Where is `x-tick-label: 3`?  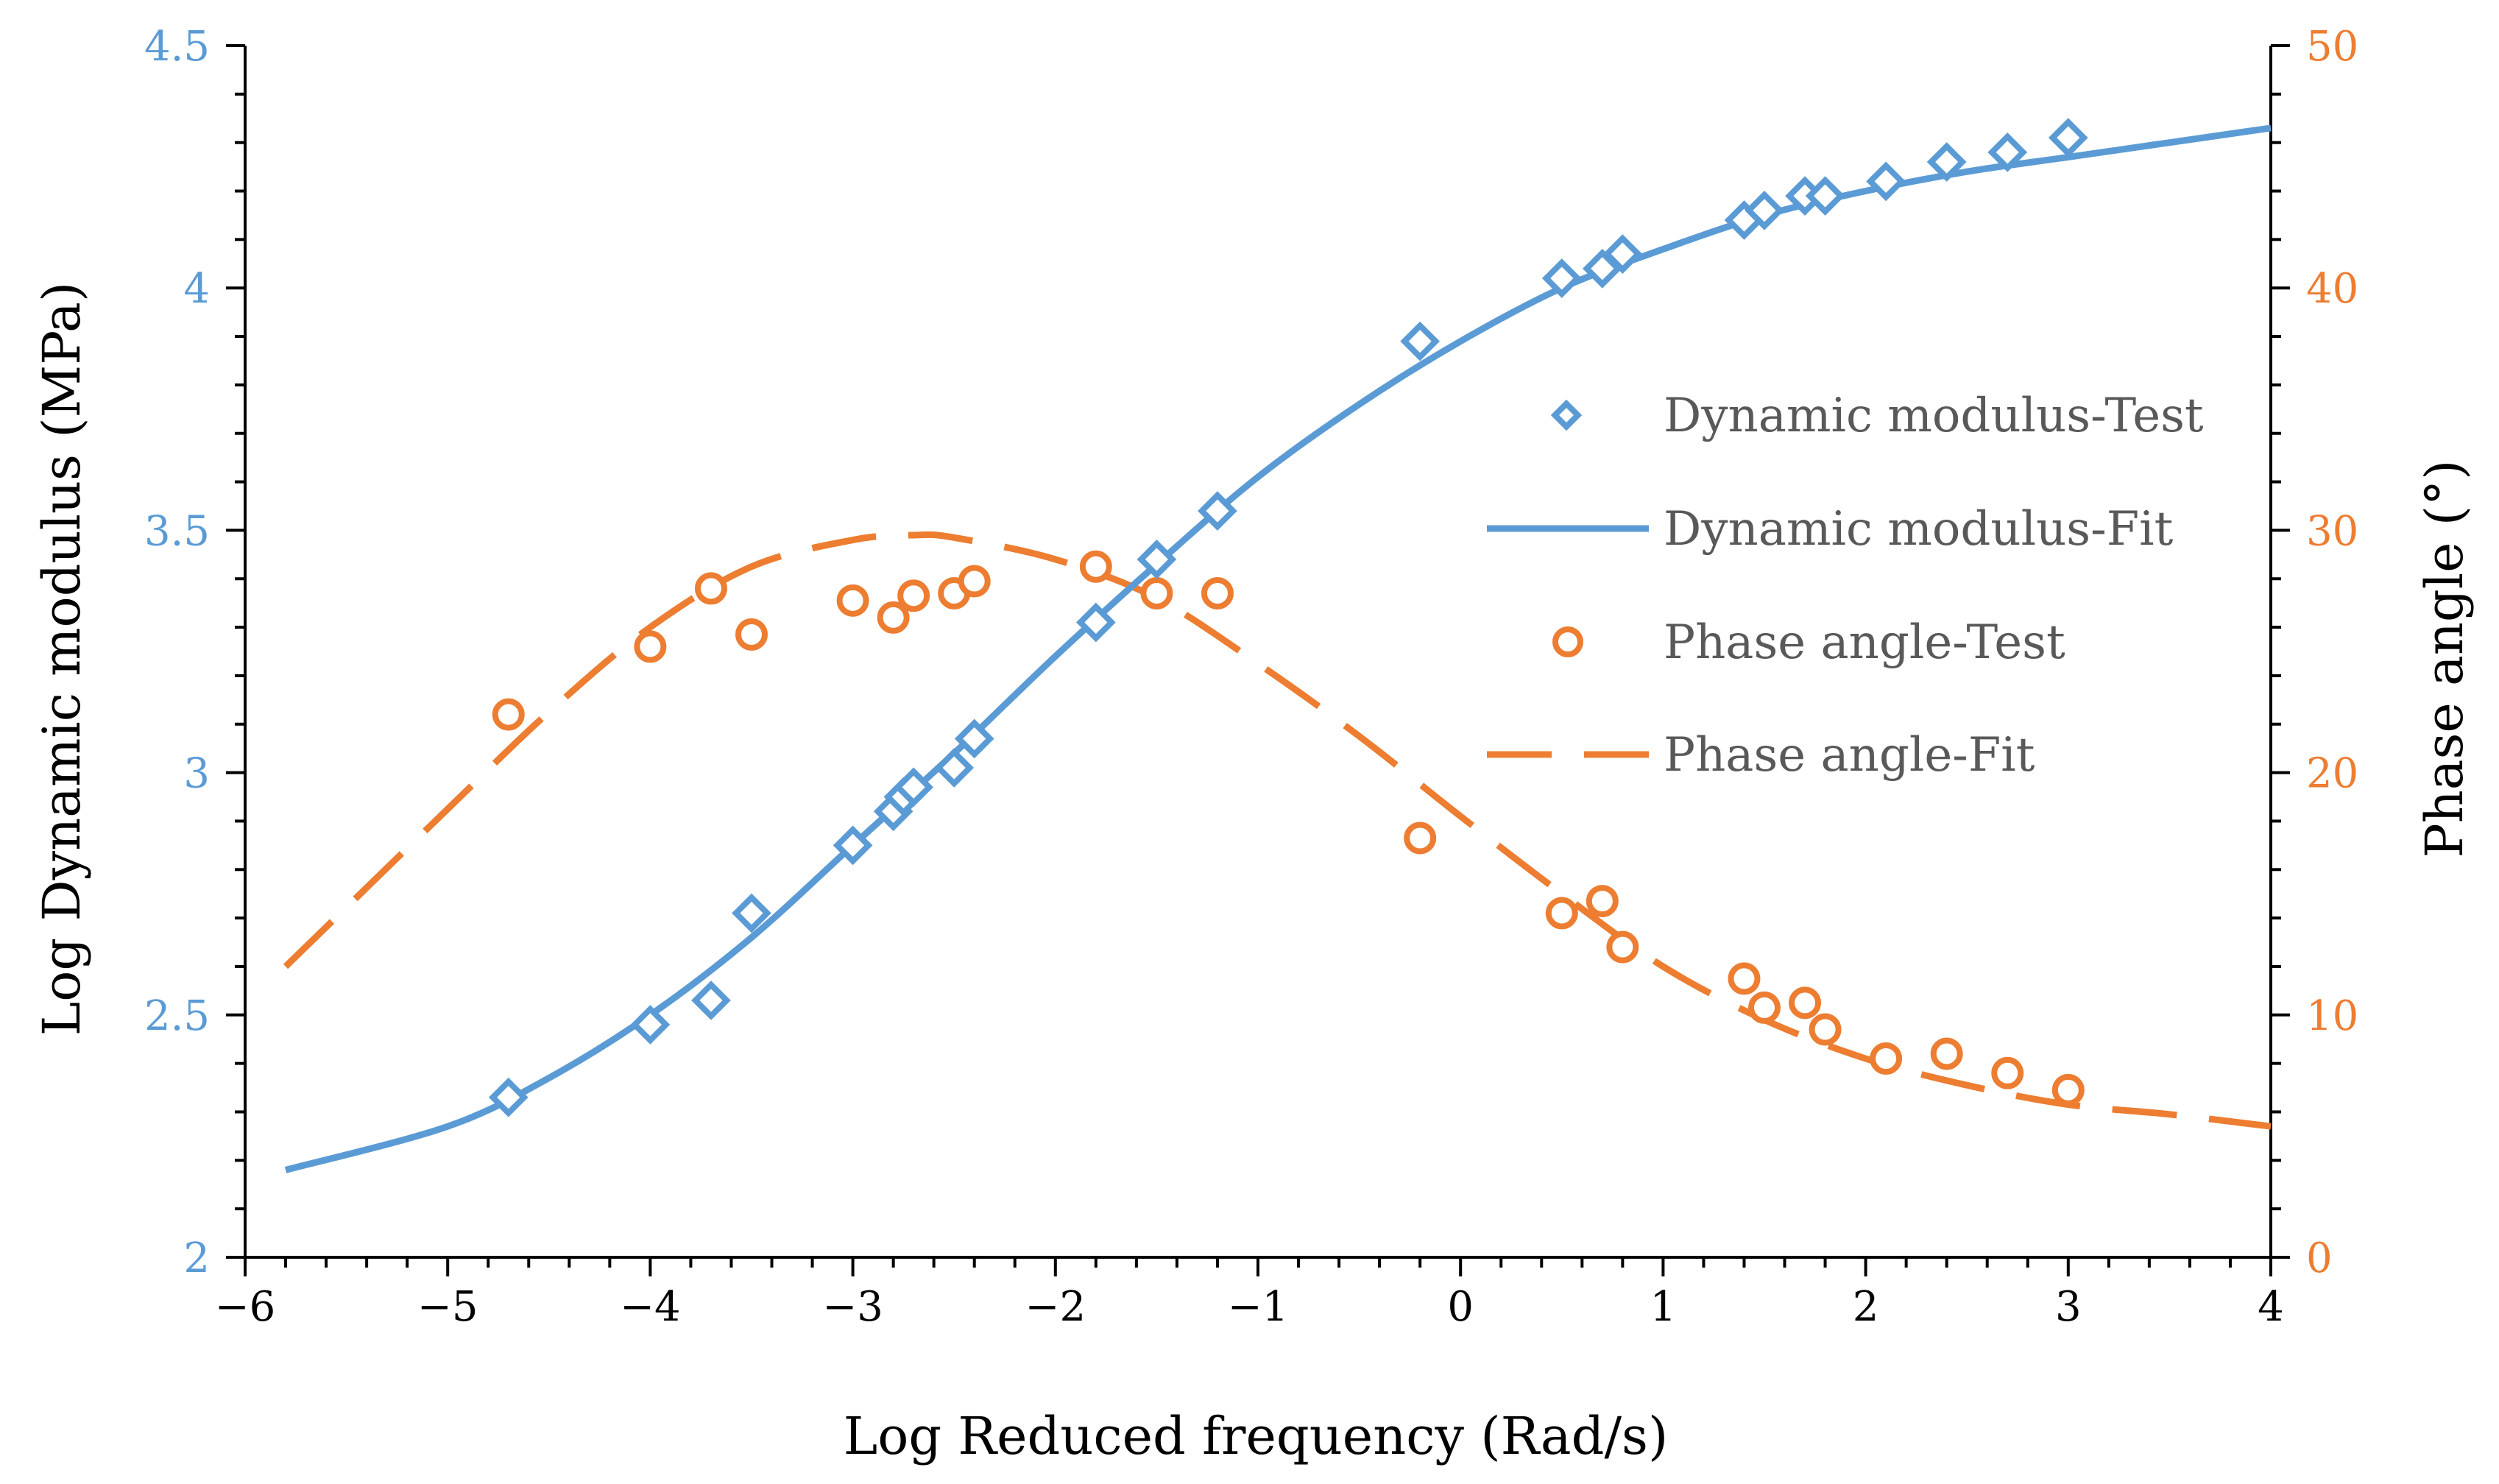 x-tick-label: 3 is located at coordinates (2069, 1307).